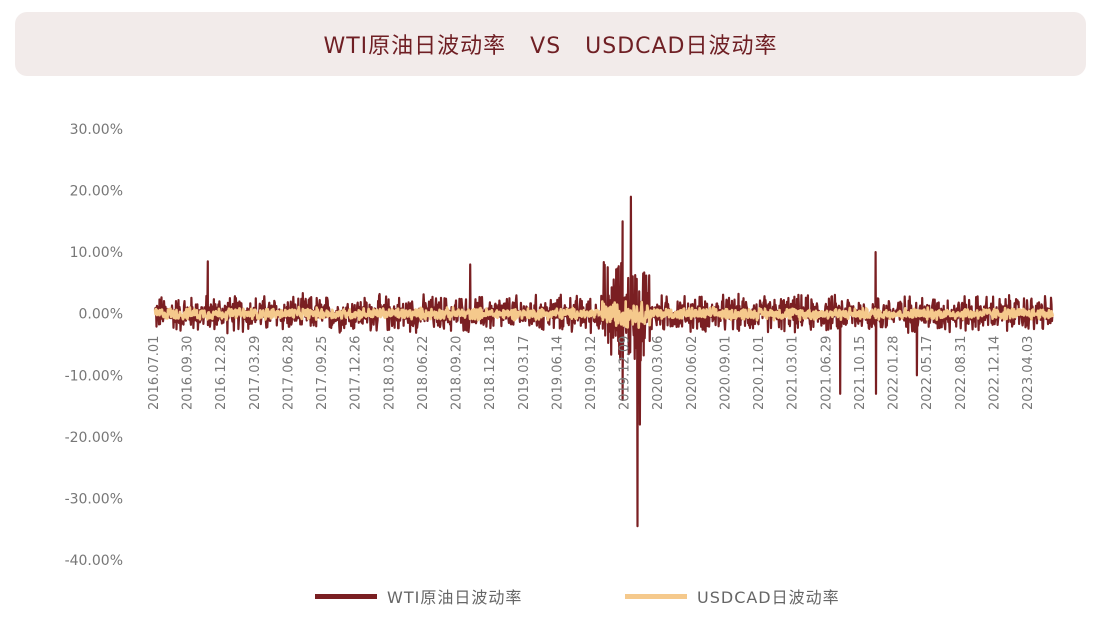  What do you see at coordinates (591, 373) in the screenshot?
I see `x-tick-label: 2019.09.12` at bounding box center [591, 373].